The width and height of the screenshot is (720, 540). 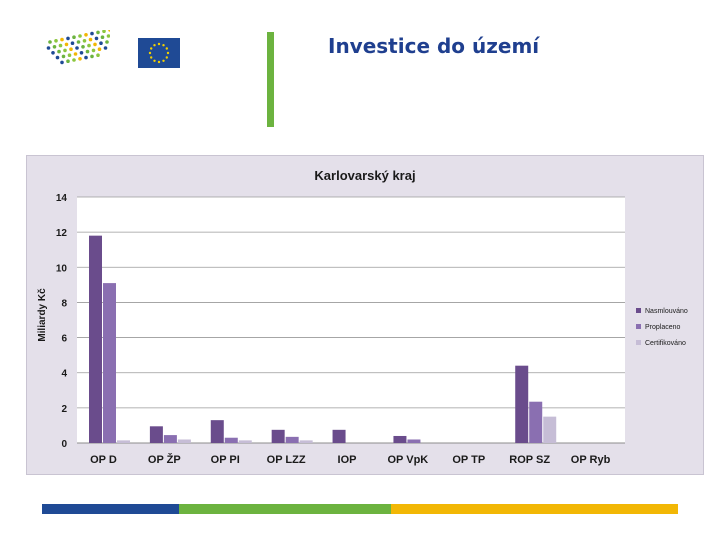 I want to click on x-tick-label: OP PI, so click(x=225, y=460).